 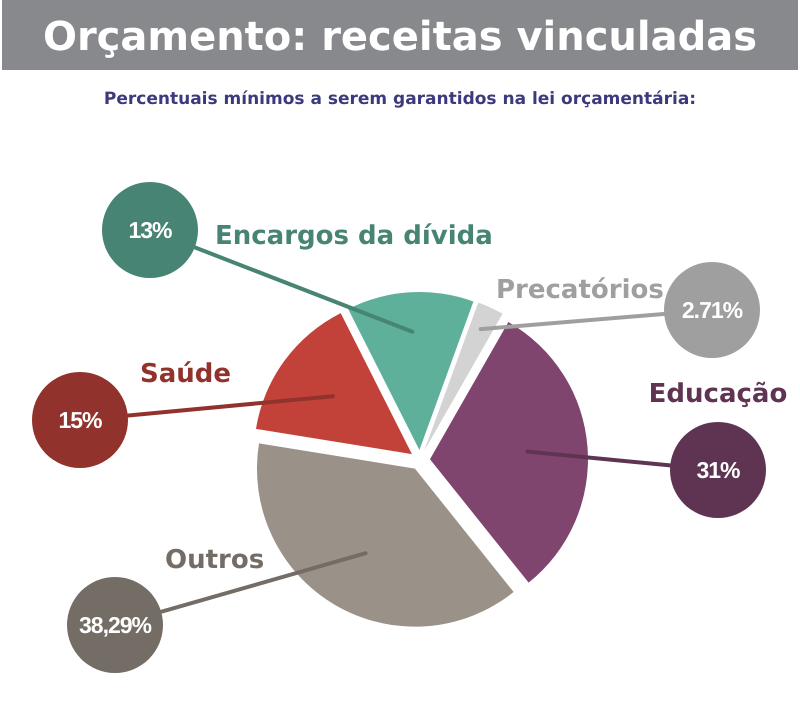 I want to click on data-label: 13%, so click(x=150, y=230).